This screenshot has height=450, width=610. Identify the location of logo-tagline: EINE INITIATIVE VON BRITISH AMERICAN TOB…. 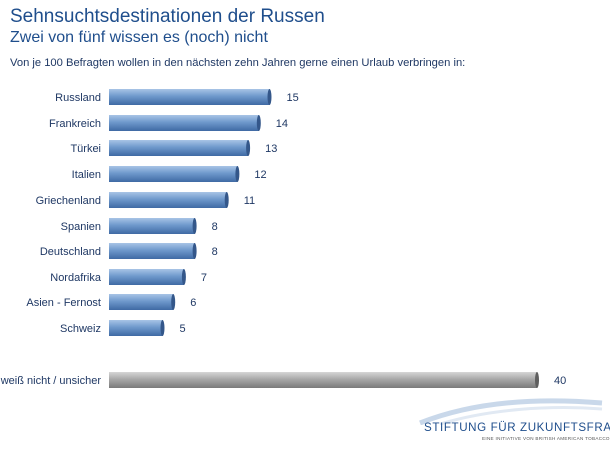
(546, 438).